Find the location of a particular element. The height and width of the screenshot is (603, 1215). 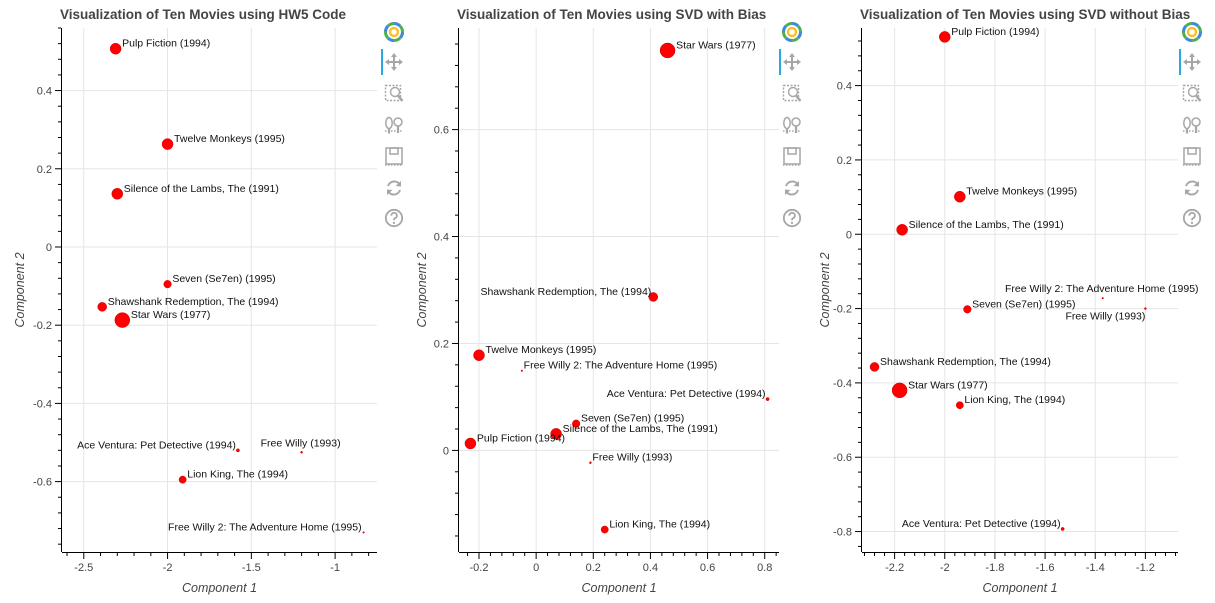

y-tick-label: 0.6 is located at coordinates (441, 131).